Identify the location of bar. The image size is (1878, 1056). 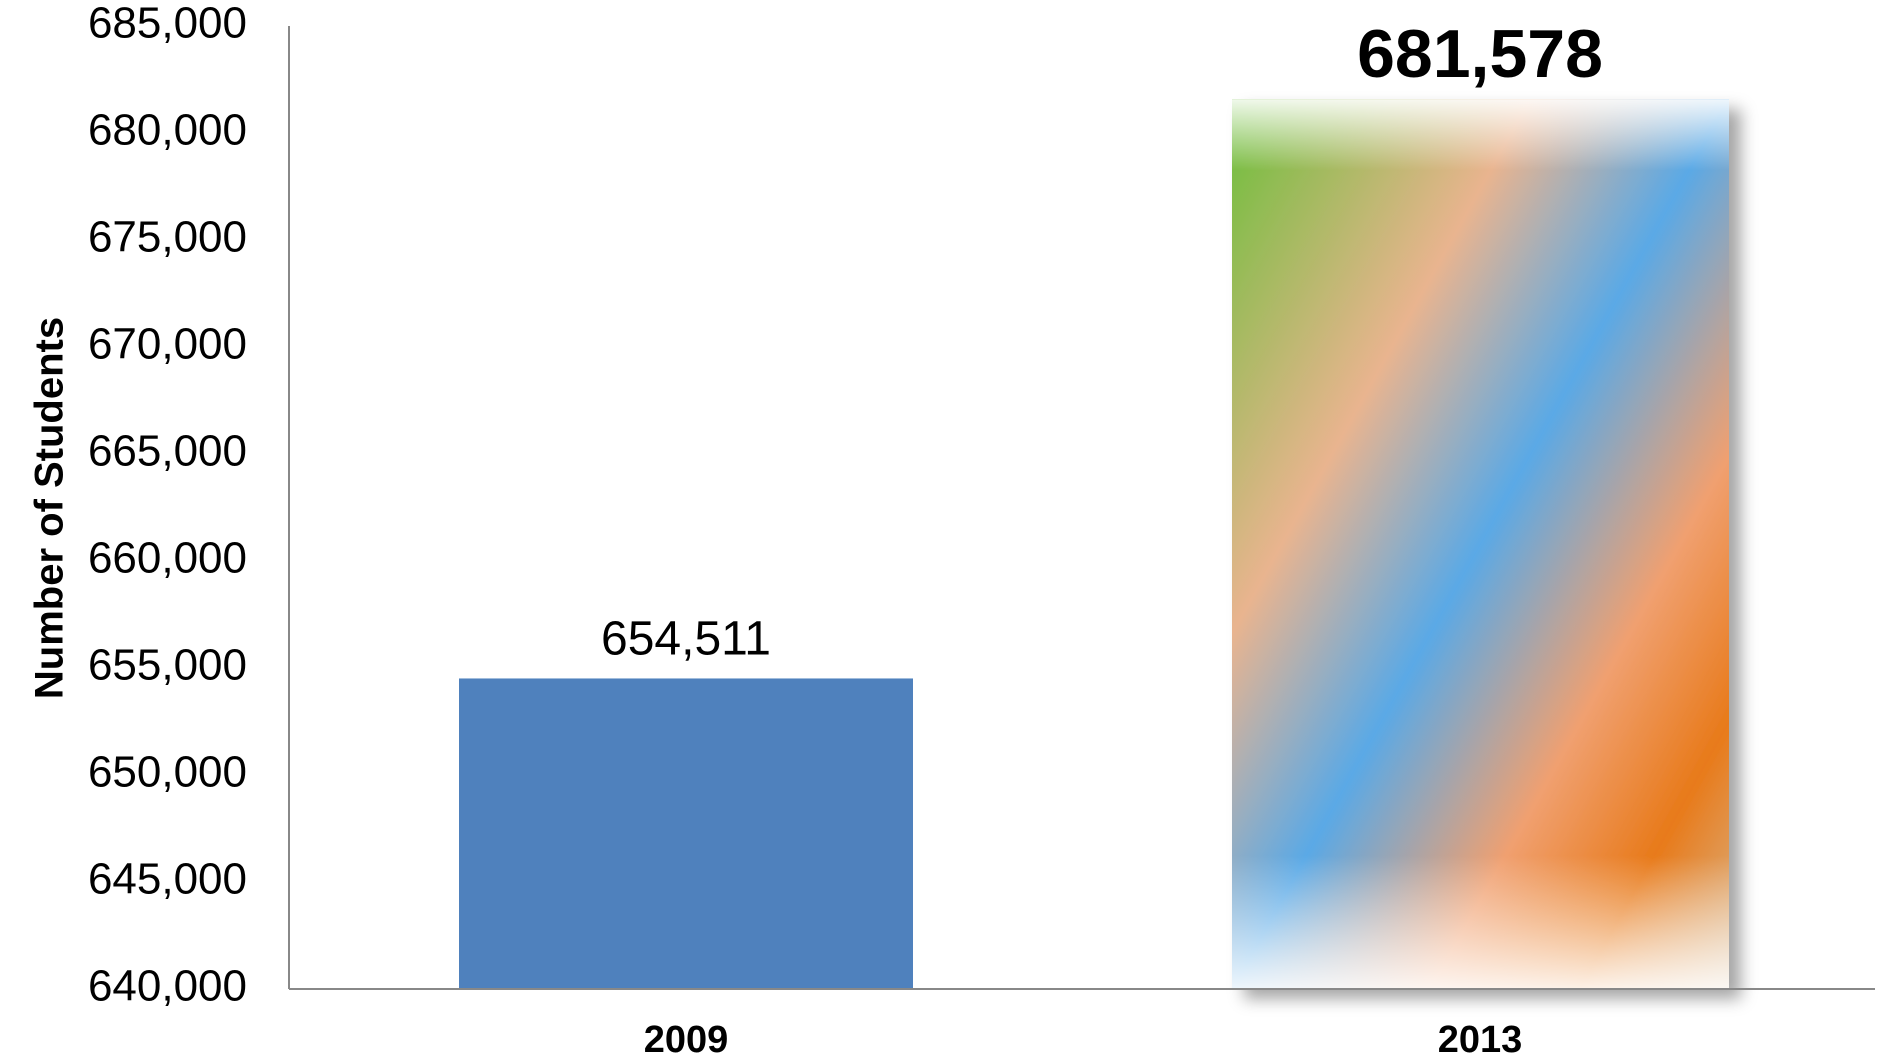
(686, 833).